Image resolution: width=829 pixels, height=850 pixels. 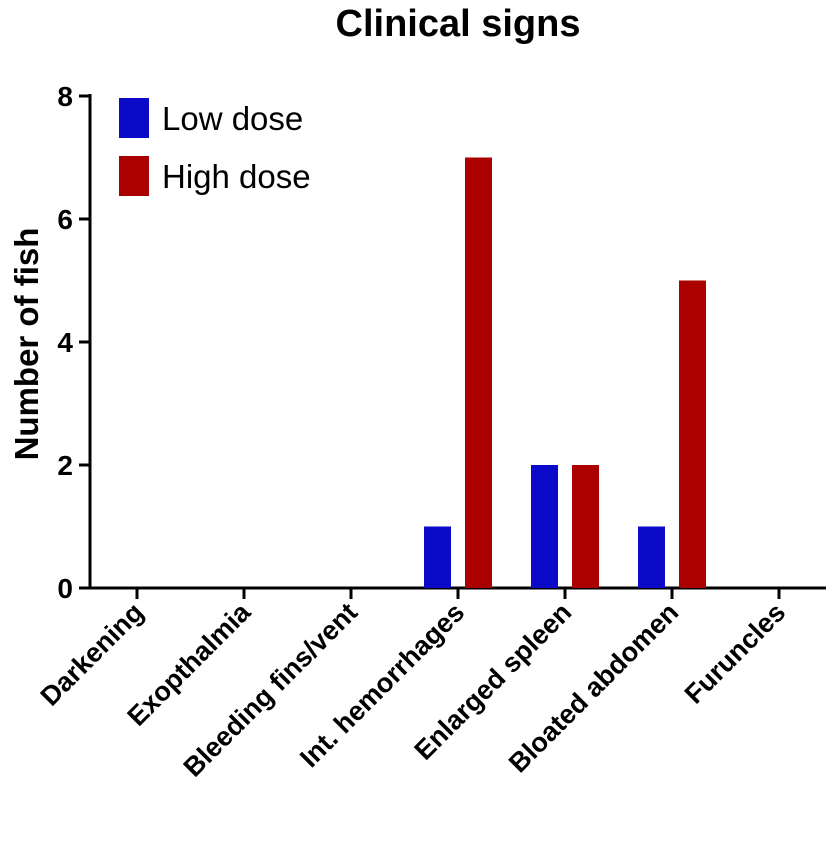 What do you see at coordinates (134, 118) in the screenshot?
I see `legend-swatch-low-dose` at bounding box center [134, 118].